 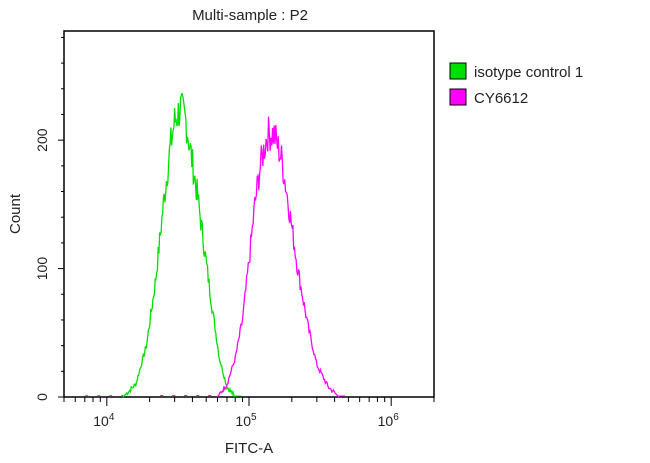 What do you see at coordinates (42, 140) in the screenshot?
I see `y-tick-label: 200` at bounding box center [42, 140].